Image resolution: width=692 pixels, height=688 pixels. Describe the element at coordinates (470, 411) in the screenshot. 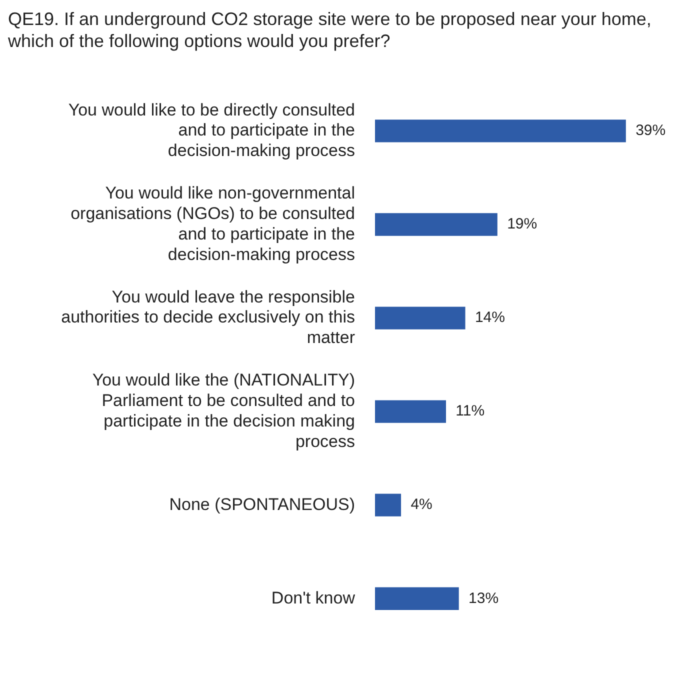

I see `data-label: 11%` at that location.